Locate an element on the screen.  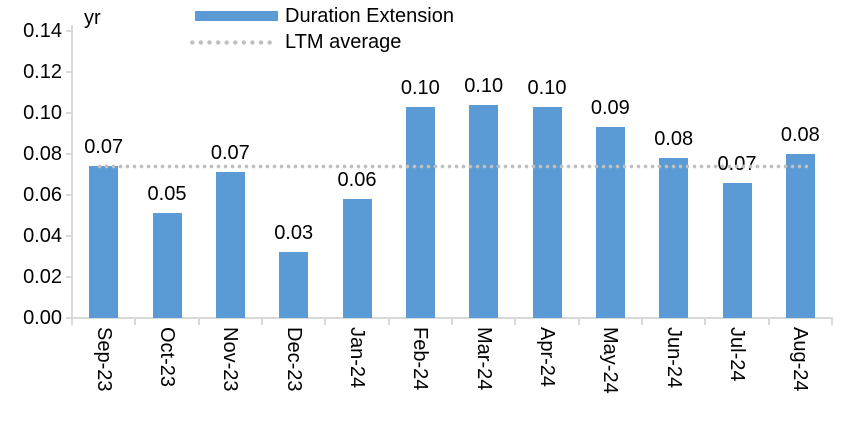
x-category-label: Nov-23 is located at coordinates (230, 359).